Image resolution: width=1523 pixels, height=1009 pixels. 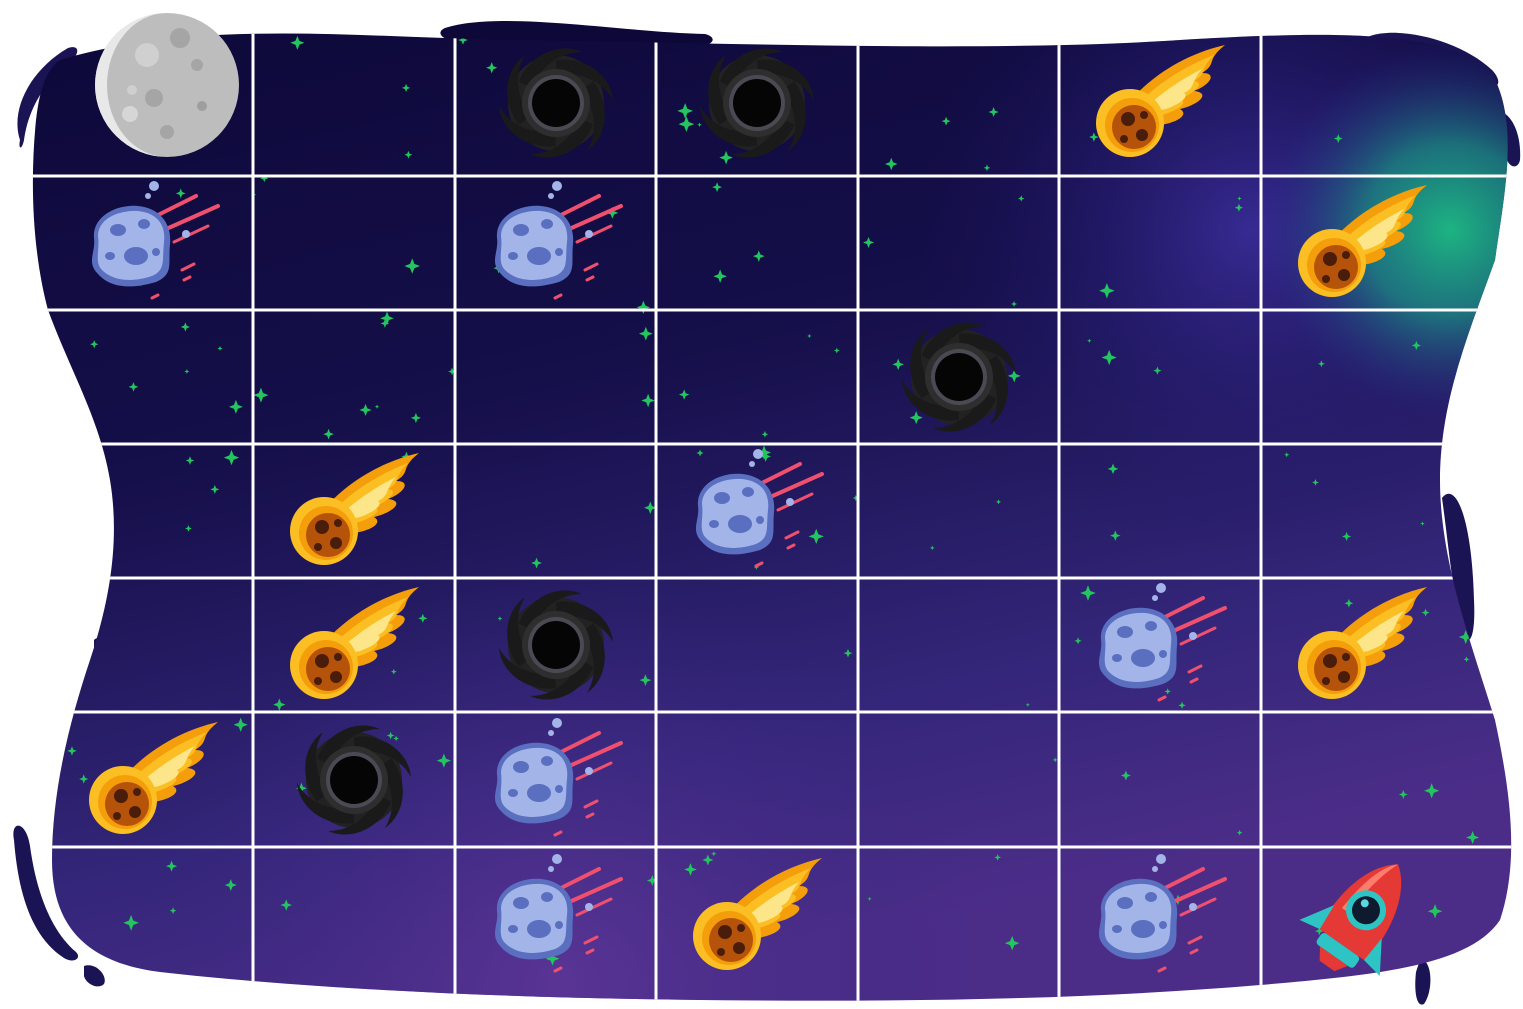 I want to click on cell-r3-c3, so click(x=555, y=377).